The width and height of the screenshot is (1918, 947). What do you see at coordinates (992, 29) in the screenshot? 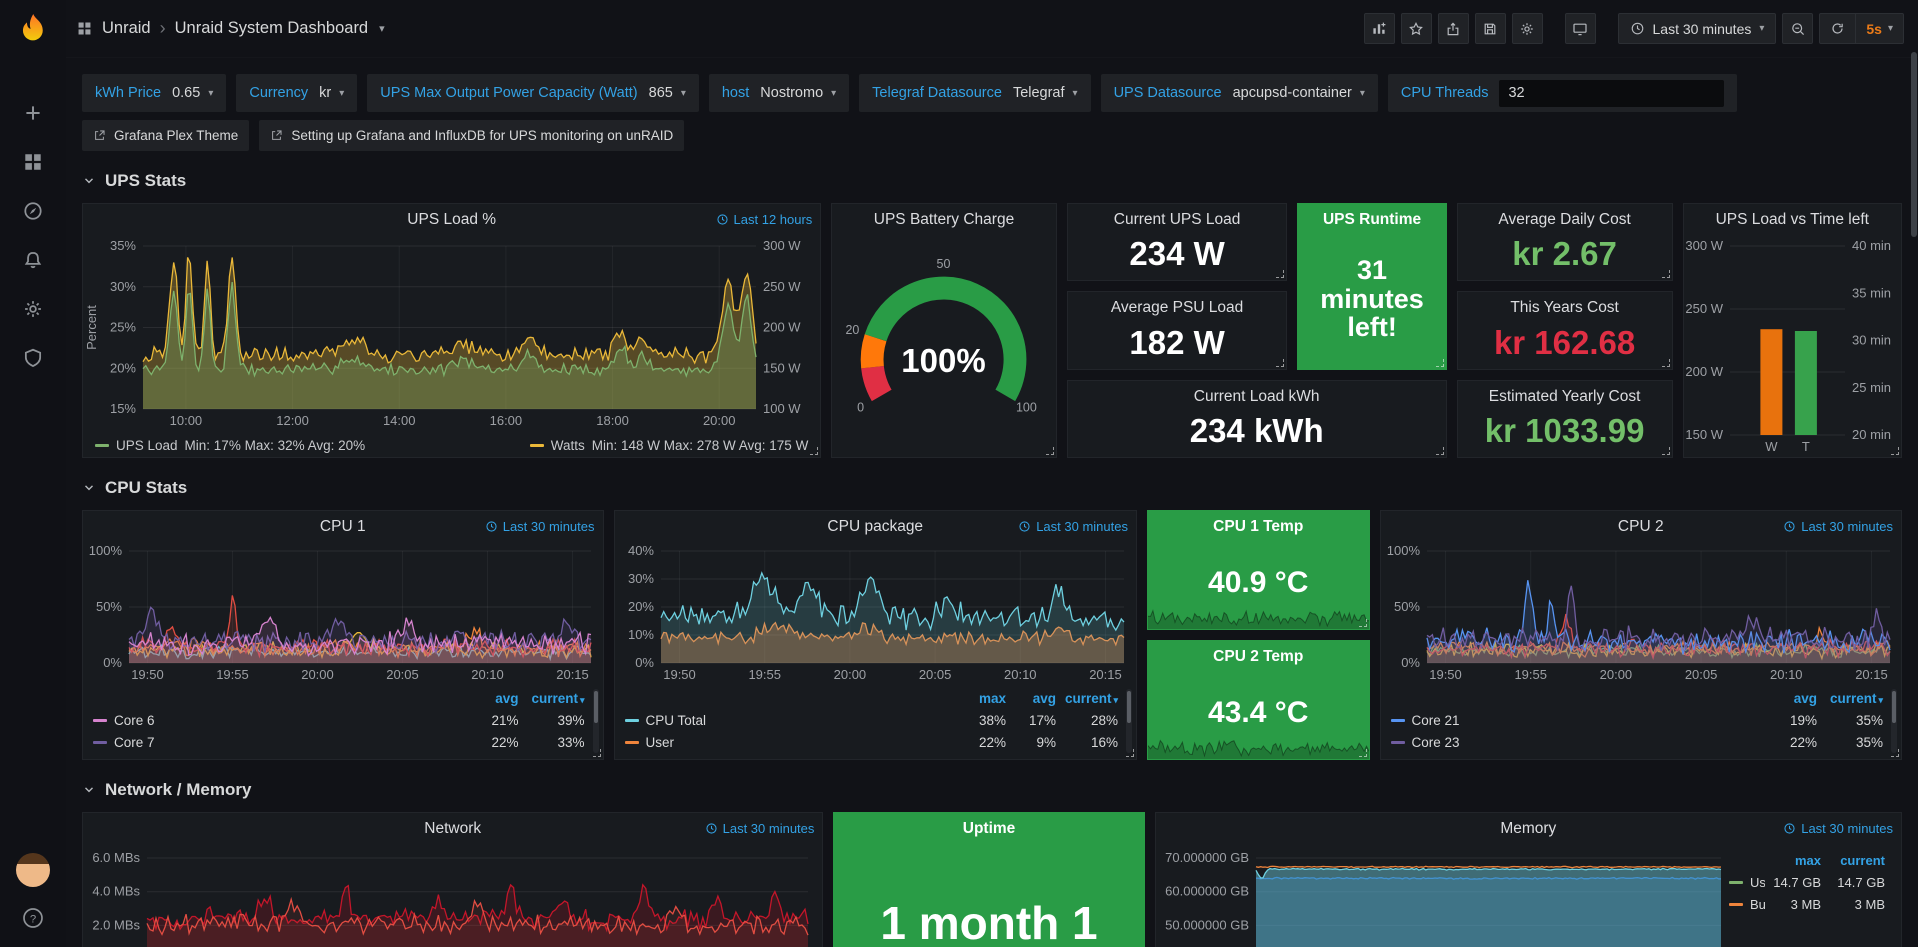
I see `top-navbar: Unraid › Unraid System Dashboard ▾` at bounding box center [992, 29].